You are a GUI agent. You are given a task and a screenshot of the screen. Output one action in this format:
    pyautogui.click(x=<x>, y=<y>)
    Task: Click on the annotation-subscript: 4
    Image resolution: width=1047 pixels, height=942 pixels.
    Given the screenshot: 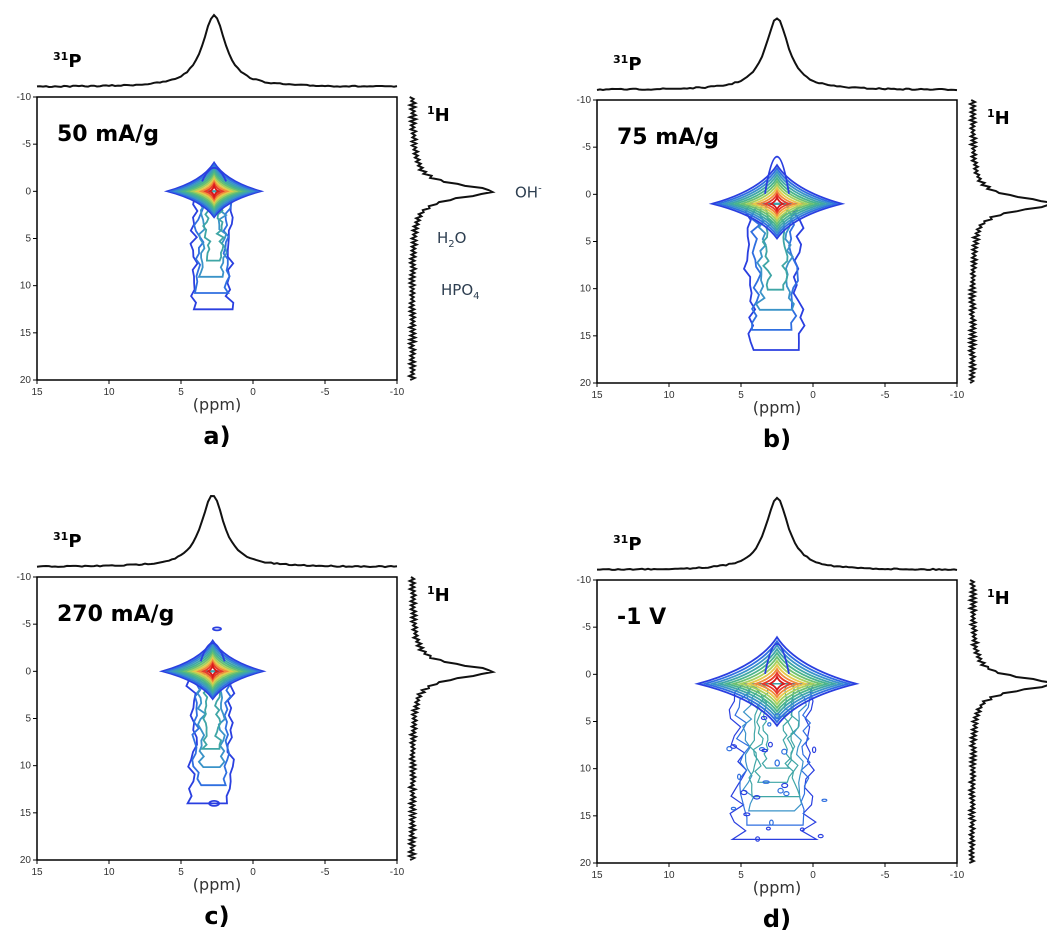 What is the action you would take?
    pyautogui.click(x=476, y=296)
    